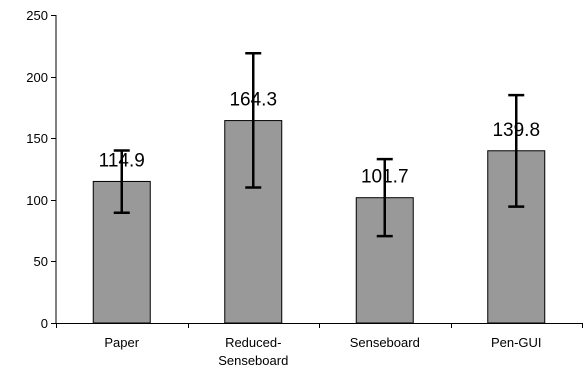 The width and height of the screenshot is (587, 371). What do you see at coordinates (41, 169) in the screenshot?
I see `y-axis: 0 50 100 150 200 250` at bounding box center [41, 169].